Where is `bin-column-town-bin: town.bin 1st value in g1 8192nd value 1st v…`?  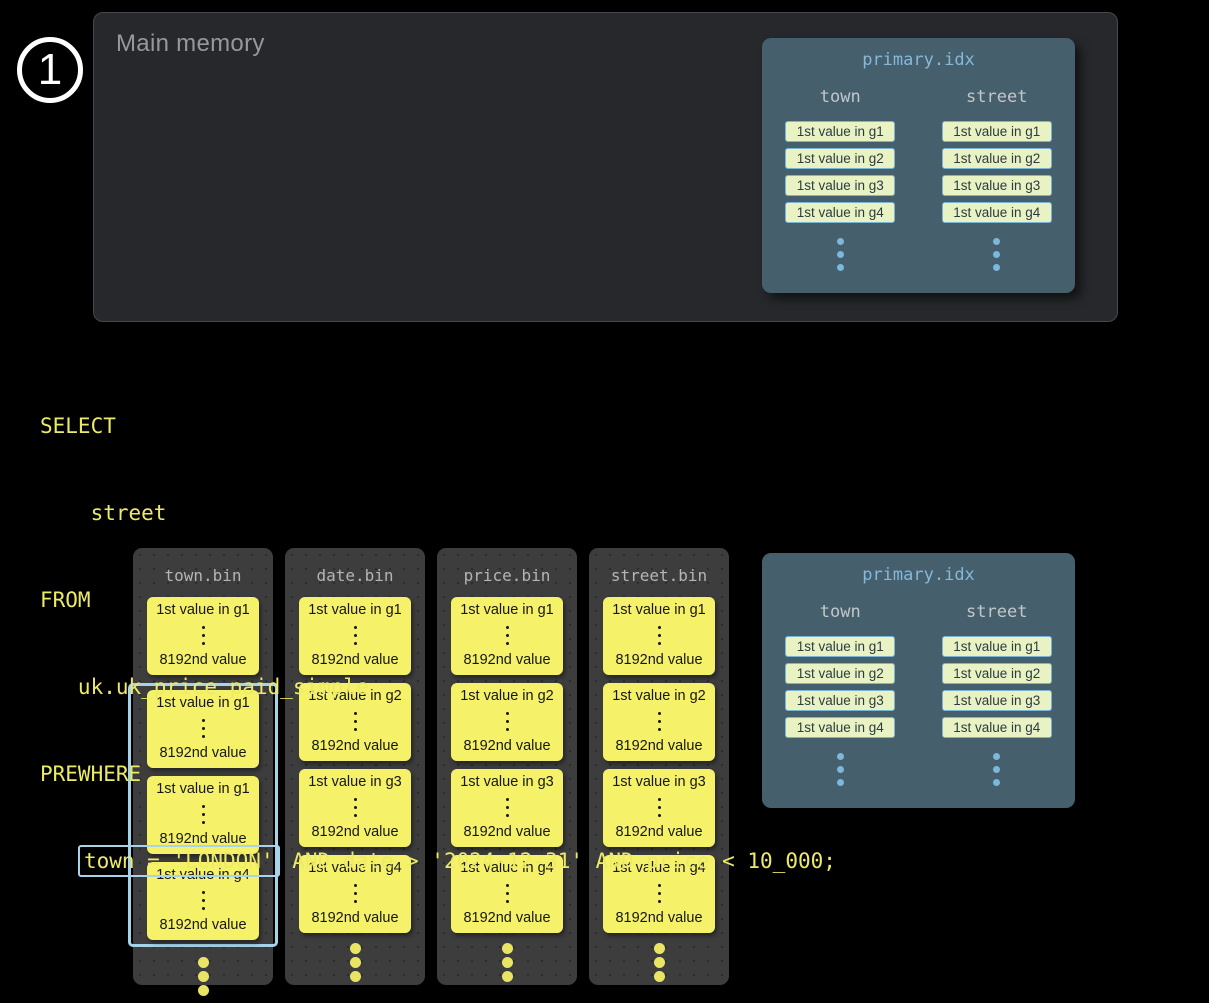
bin-column-town-bin: town.bin 1st value in g1 8192nd value 1st v… is located at coordinates (203, 772).